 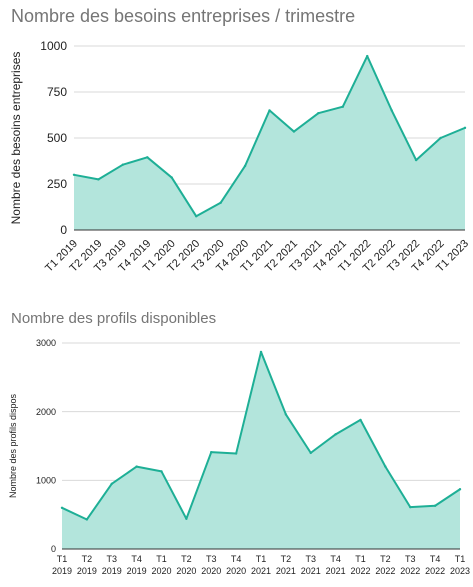 I want to click on x-tick-label: T3 2020, so click(x=211, y=565).